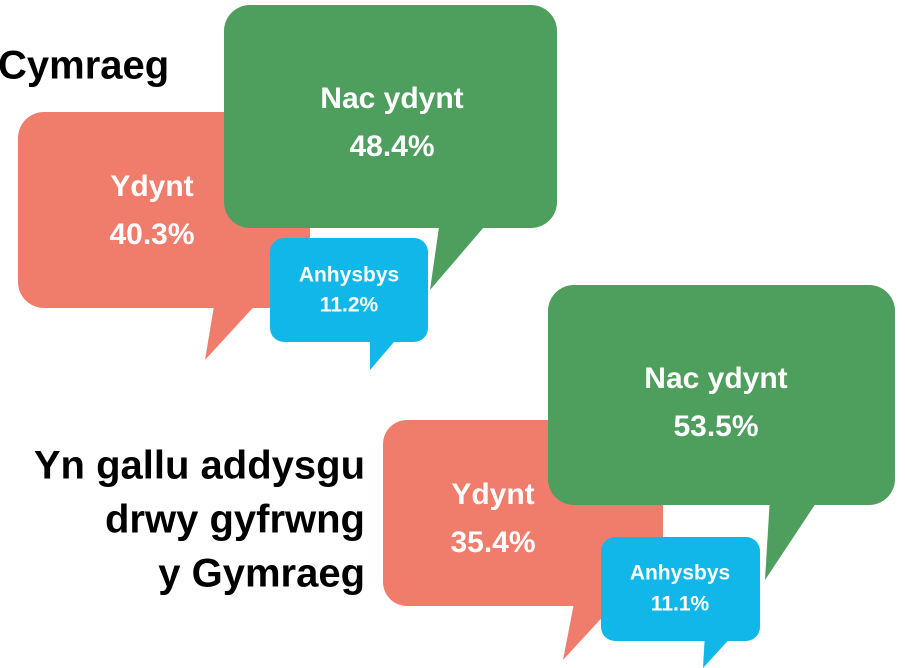 Image resolution: width=905 pixels, height=668 pixels. What do you see at coordinates (199, 466) in the screenshot?
I see `group-title: Yn gallu addysgu` at bounding box center [199, 466].